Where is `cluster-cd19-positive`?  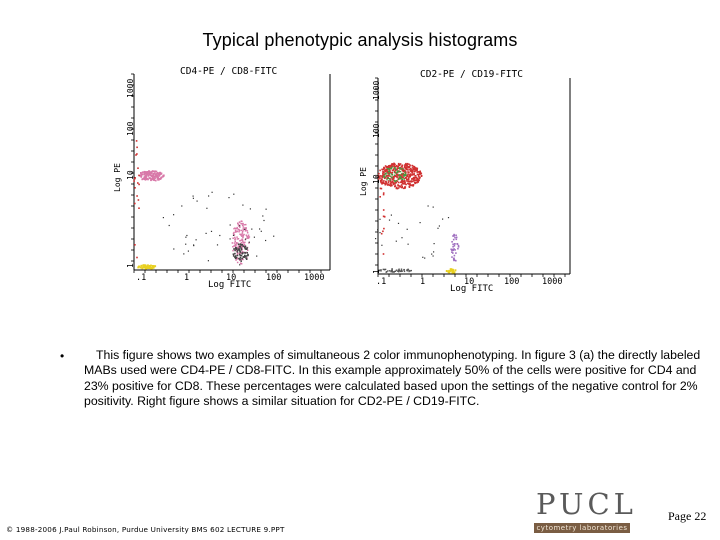 cluster-cd19-positive is located at coordinates (455, 247).